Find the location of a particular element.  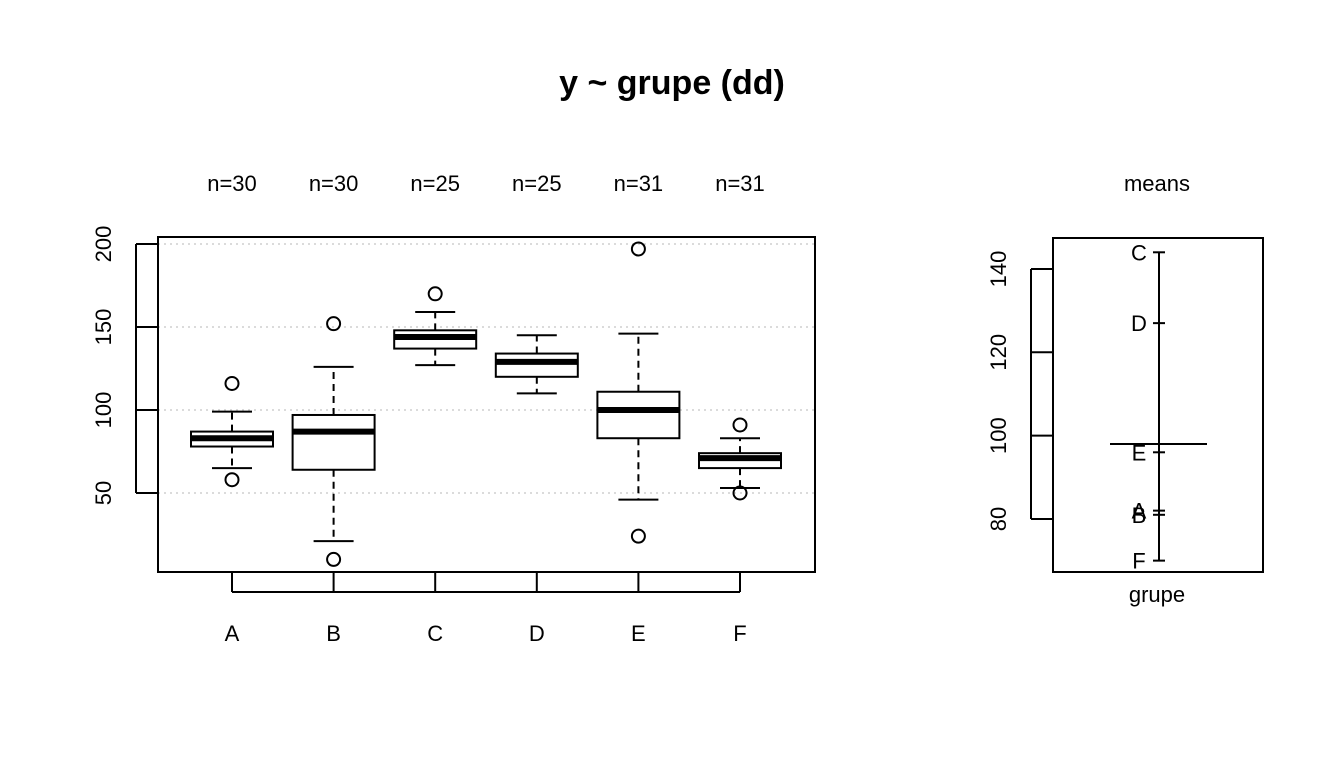

means-y-tick-label: 80 is located at coordinates (998, 519).